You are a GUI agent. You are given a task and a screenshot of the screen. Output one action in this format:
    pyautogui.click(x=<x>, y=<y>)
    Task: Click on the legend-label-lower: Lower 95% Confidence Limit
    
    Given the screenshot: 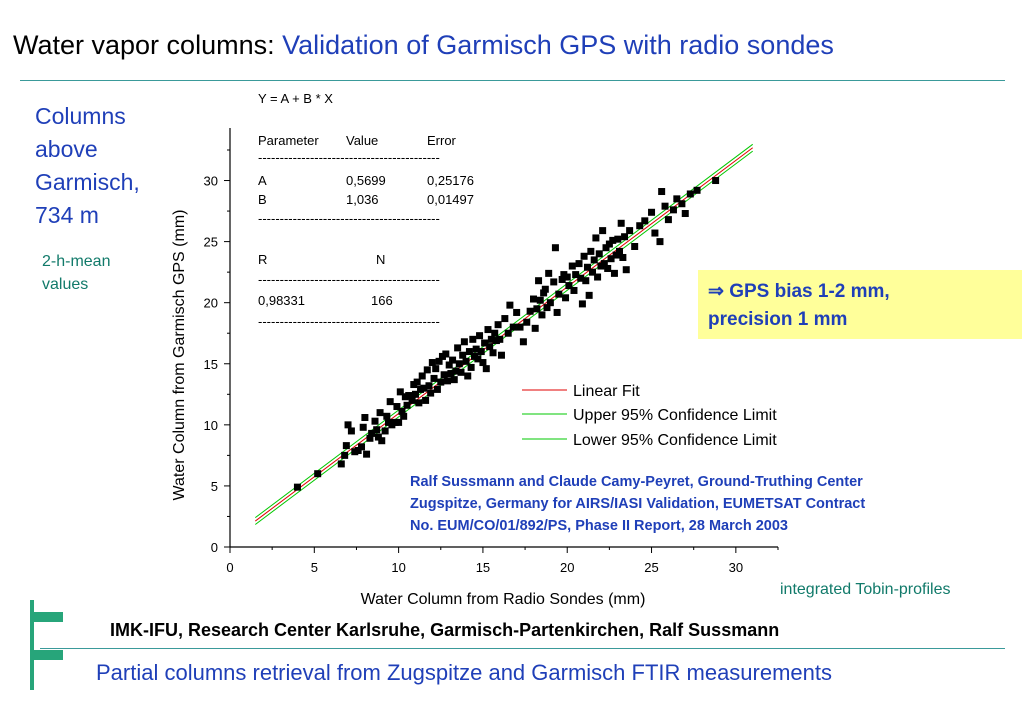 What is the action you would take?
    pyautogui.click(x=675, y=440)
    